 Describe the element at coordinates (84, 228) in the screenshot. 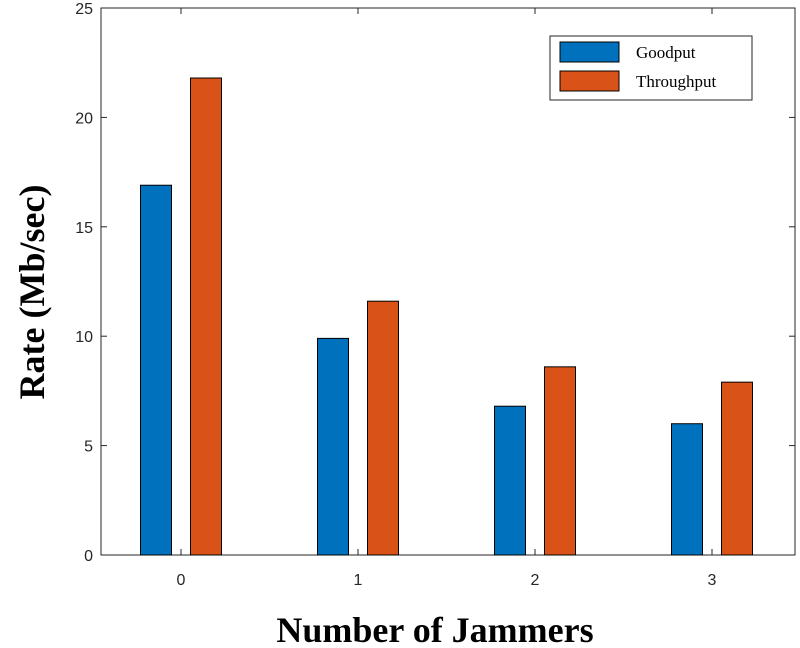

I see `y-tick-label: 15` at that location.